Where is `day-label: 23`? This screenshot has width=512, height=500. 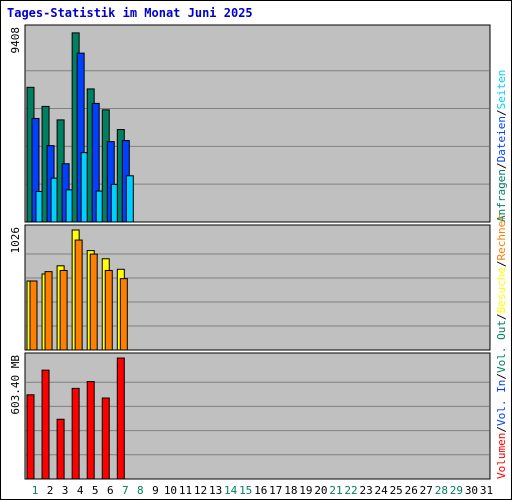 day-label: 23 is located at coordinates (365, 490).